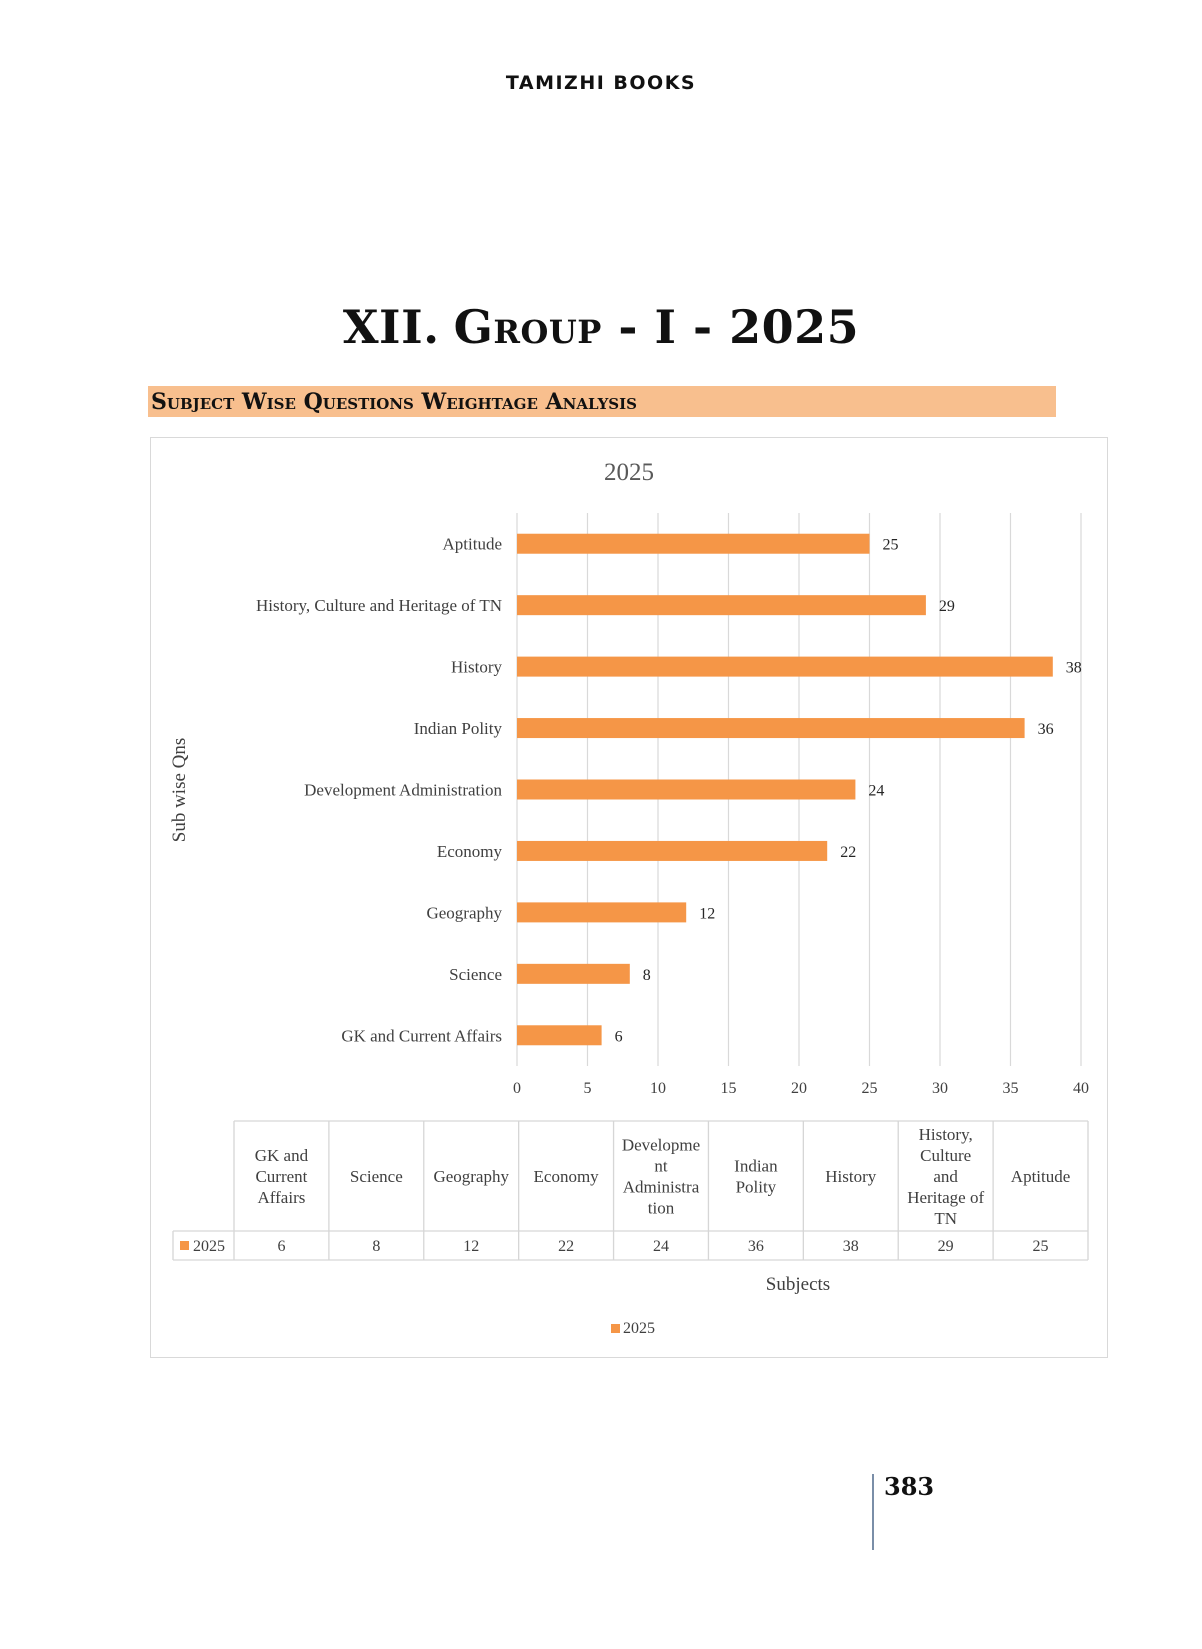  What do you see at coordinates (876, 791) in the screenshot?
I see `bar-data-label: 24` at bounding box center [876, 791].